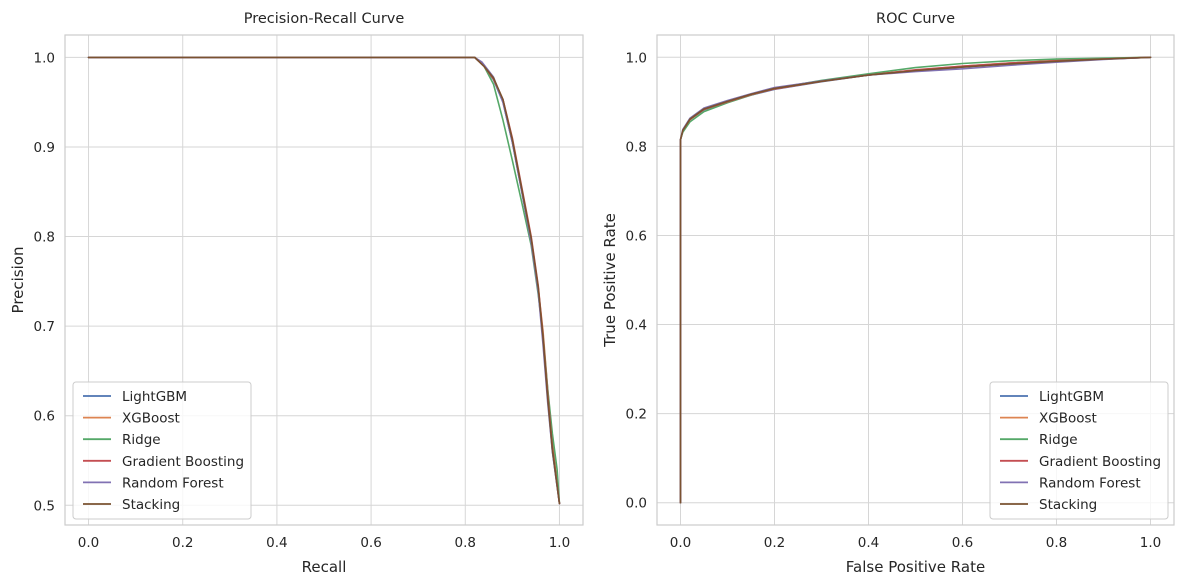 The height and width of the screenshot is (584, 1183). I want to click on pr-x-tick-label: 0.4, so click(276, 543).